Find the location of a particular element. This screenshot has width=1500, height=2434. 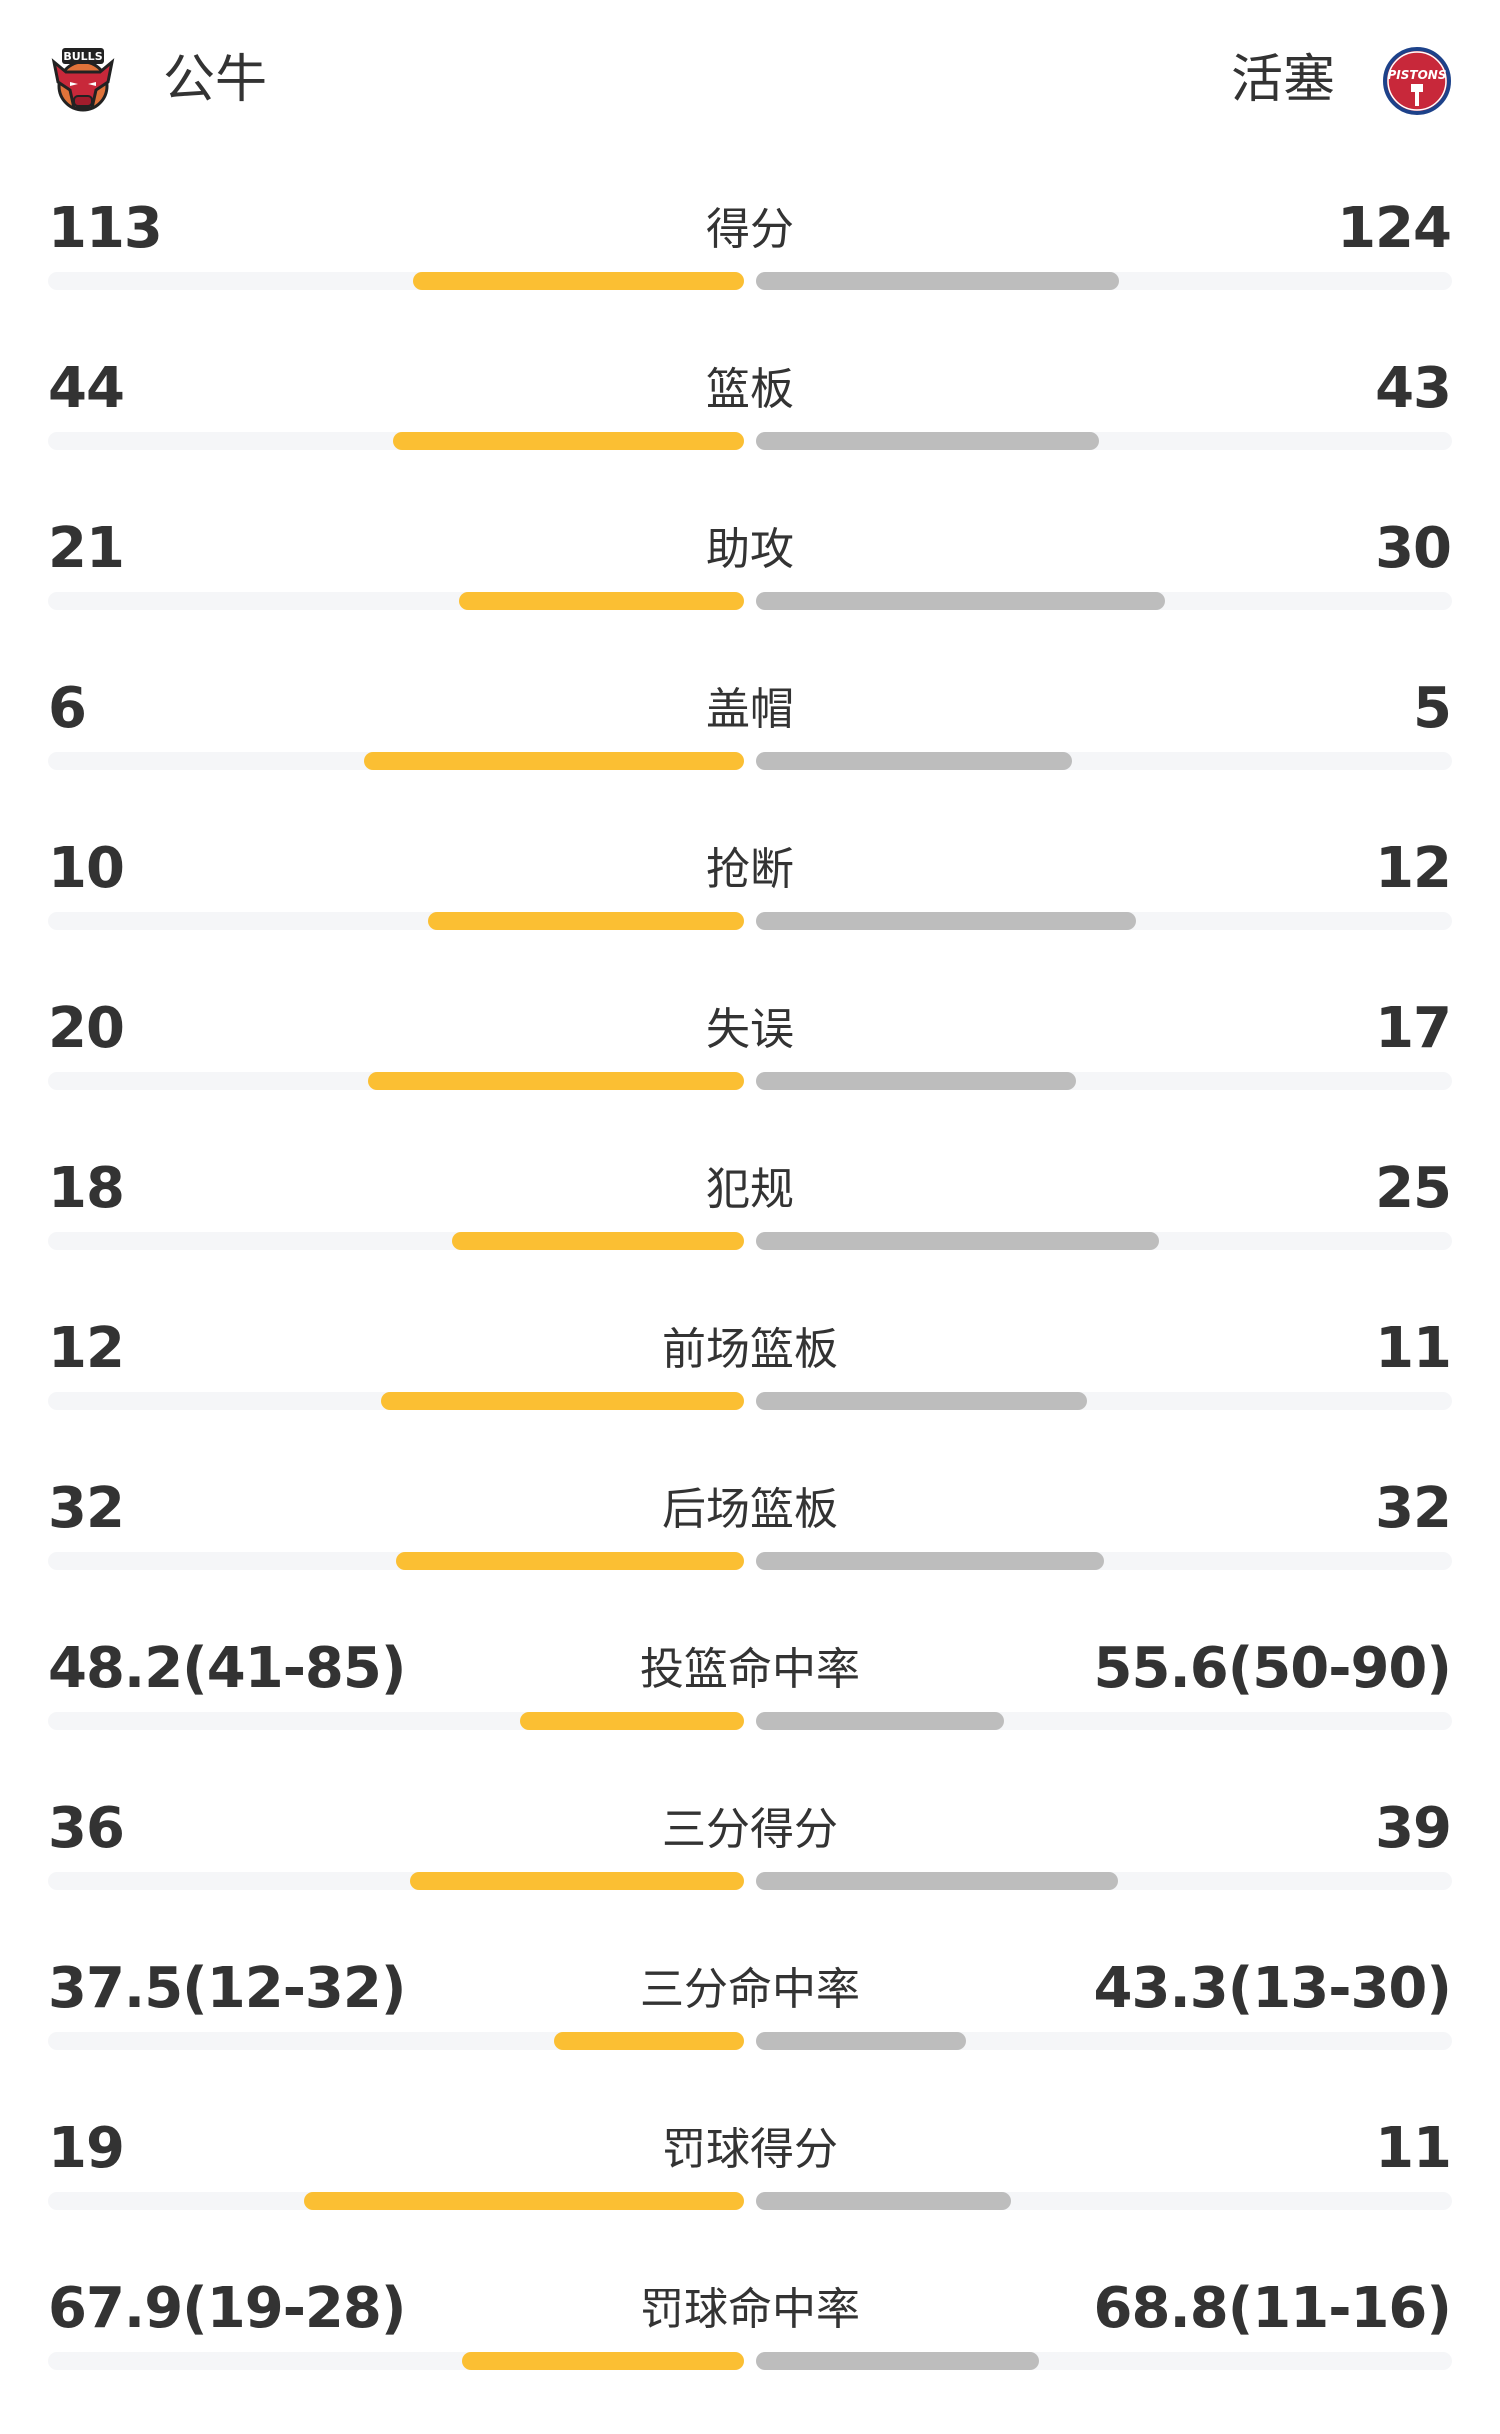

stat-label: 助攻 is located at coordinates (750, 549).